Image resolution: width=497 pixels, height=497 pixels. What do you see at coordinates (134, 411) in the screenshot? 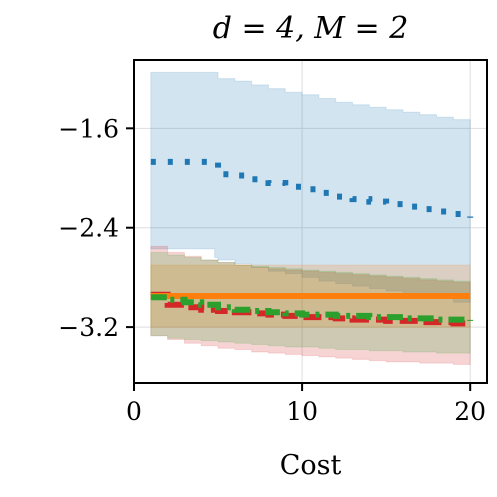
I see `x-tick-label: 0` at bounding box center [134, 411].